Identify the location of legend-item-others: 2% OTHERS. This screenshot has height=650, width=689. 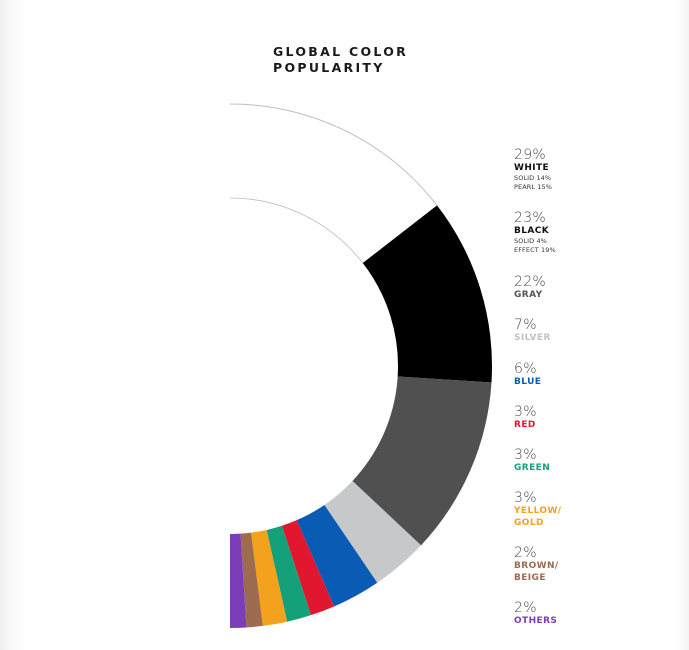
(535, 614).